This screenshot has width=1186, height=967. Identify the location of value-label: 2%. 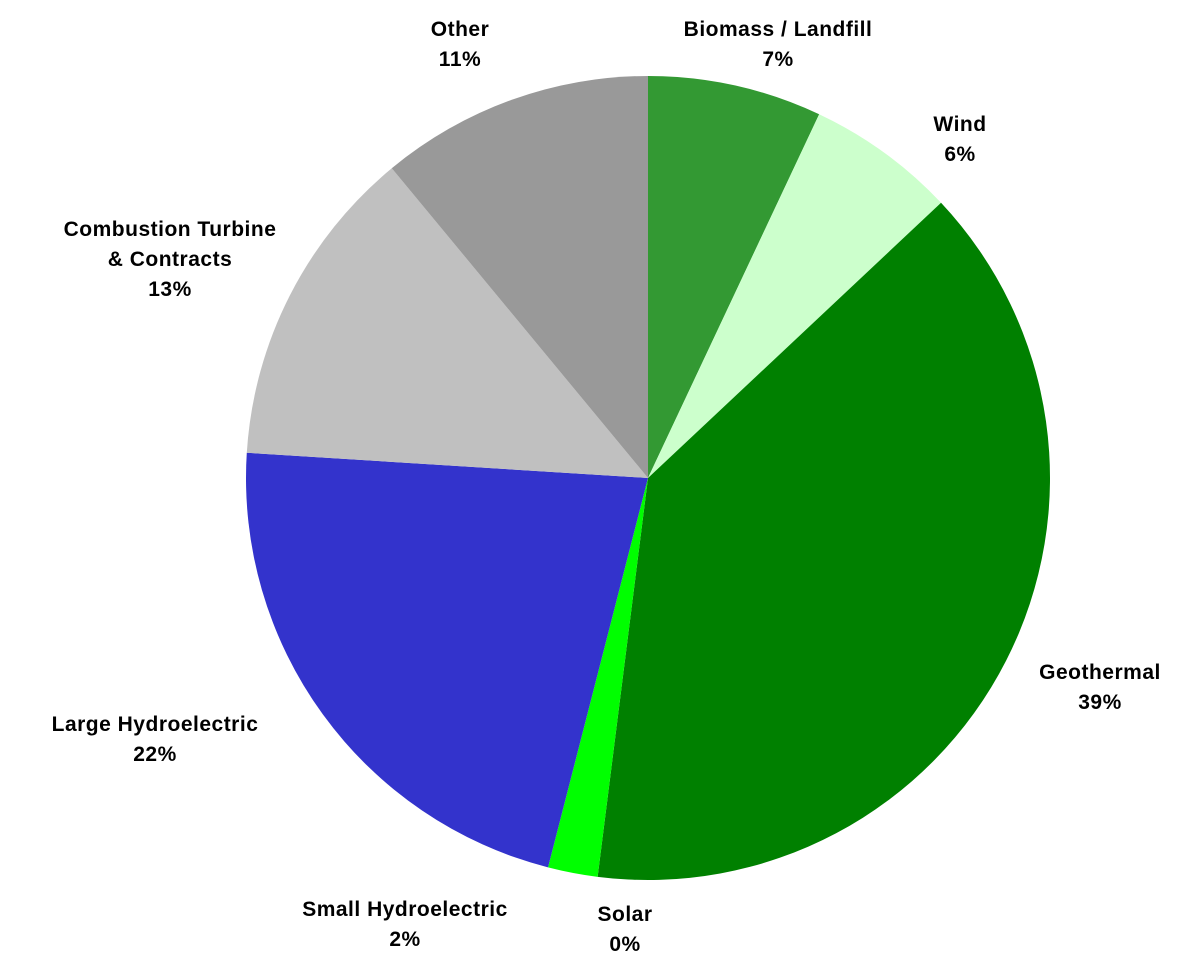
(405, 939).